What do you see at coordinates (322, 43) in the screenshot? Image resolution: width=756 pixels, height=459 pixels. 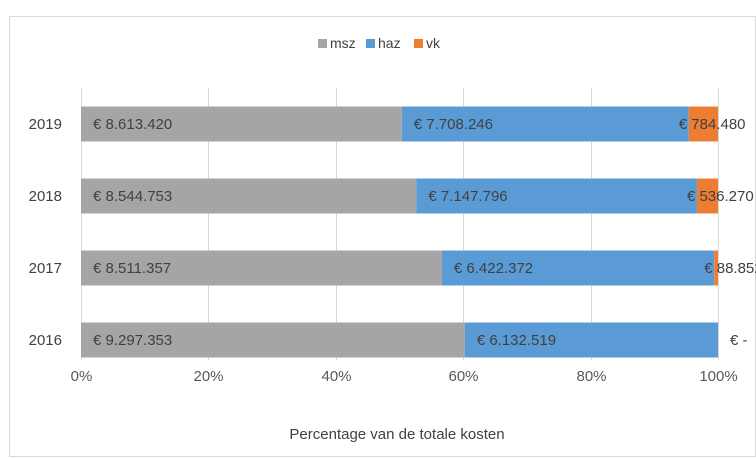 I see `legend-swatch-msz` at bounding box center [322, 43].